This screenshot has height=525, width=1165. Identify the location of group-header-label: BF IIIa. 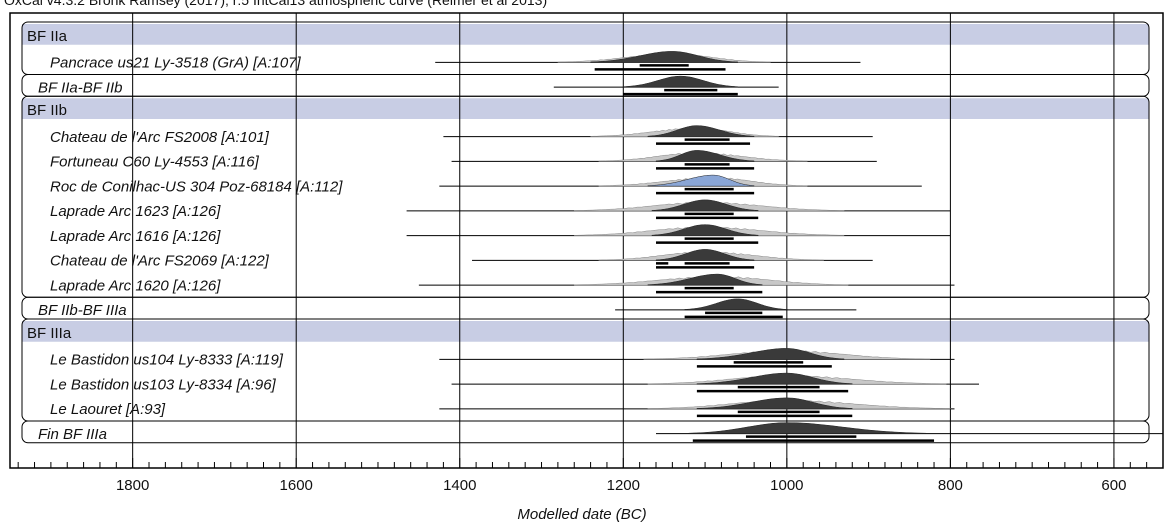
(49, 333).